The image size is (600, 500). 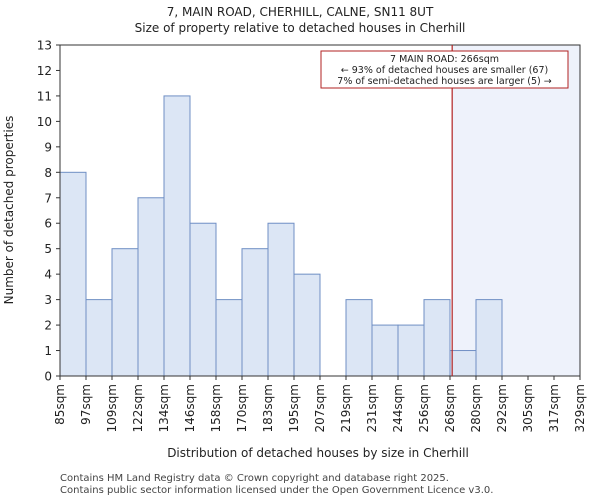 What do you see at coordinates (424, 408) in the screenshot?
I see `x-tick-label-256sqm: 256sqm` at bounding box center [424, 408].